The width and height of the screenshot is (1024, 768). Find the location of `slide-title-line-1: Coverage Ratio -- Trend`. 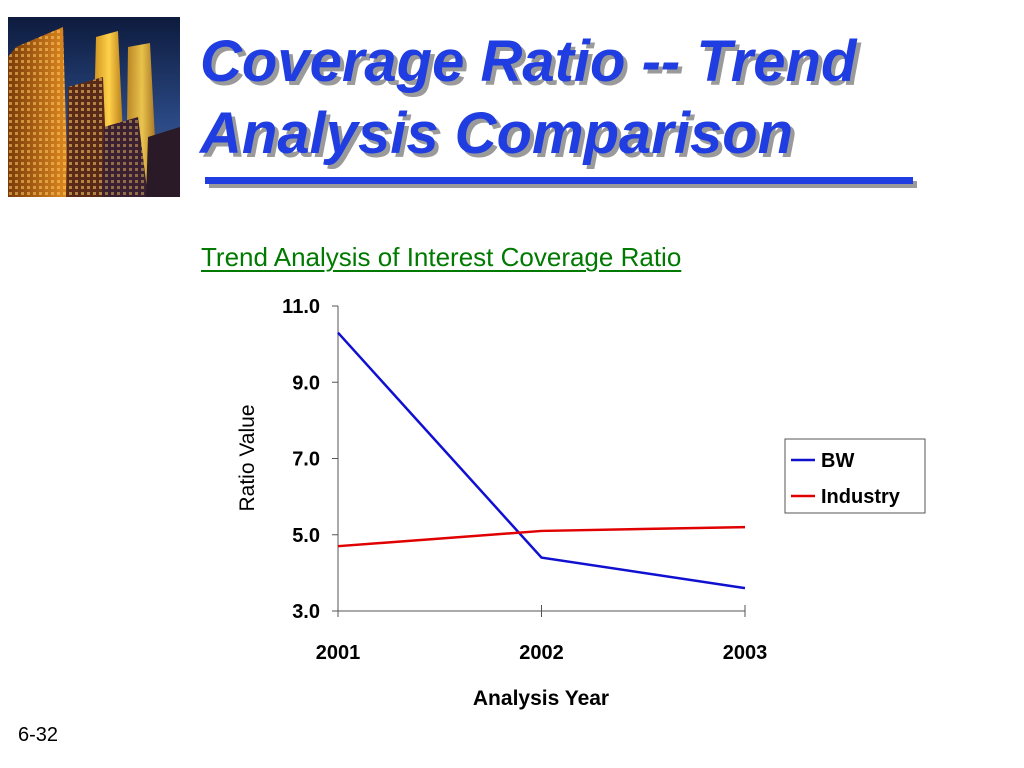

slide-title-line-1: Coverage Ratio -- Trend is located at coordinates (528, 61).